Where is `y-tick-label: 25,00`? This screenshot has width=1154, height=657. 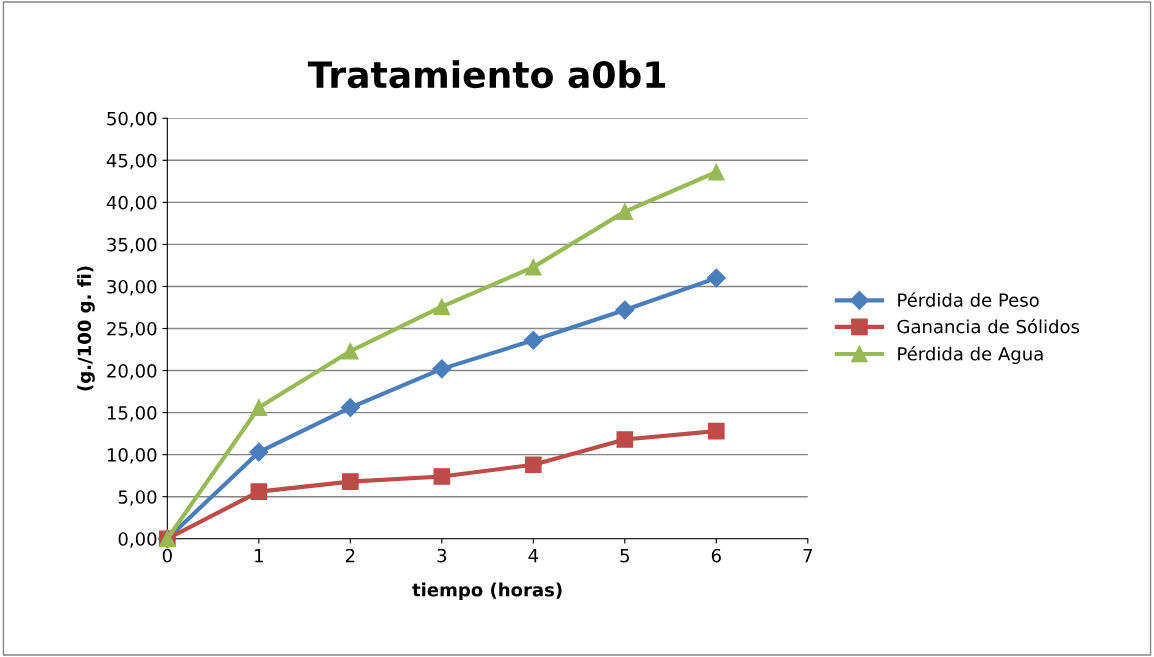
y-tick-label: 25,00 is located at coordinates (132, 329).